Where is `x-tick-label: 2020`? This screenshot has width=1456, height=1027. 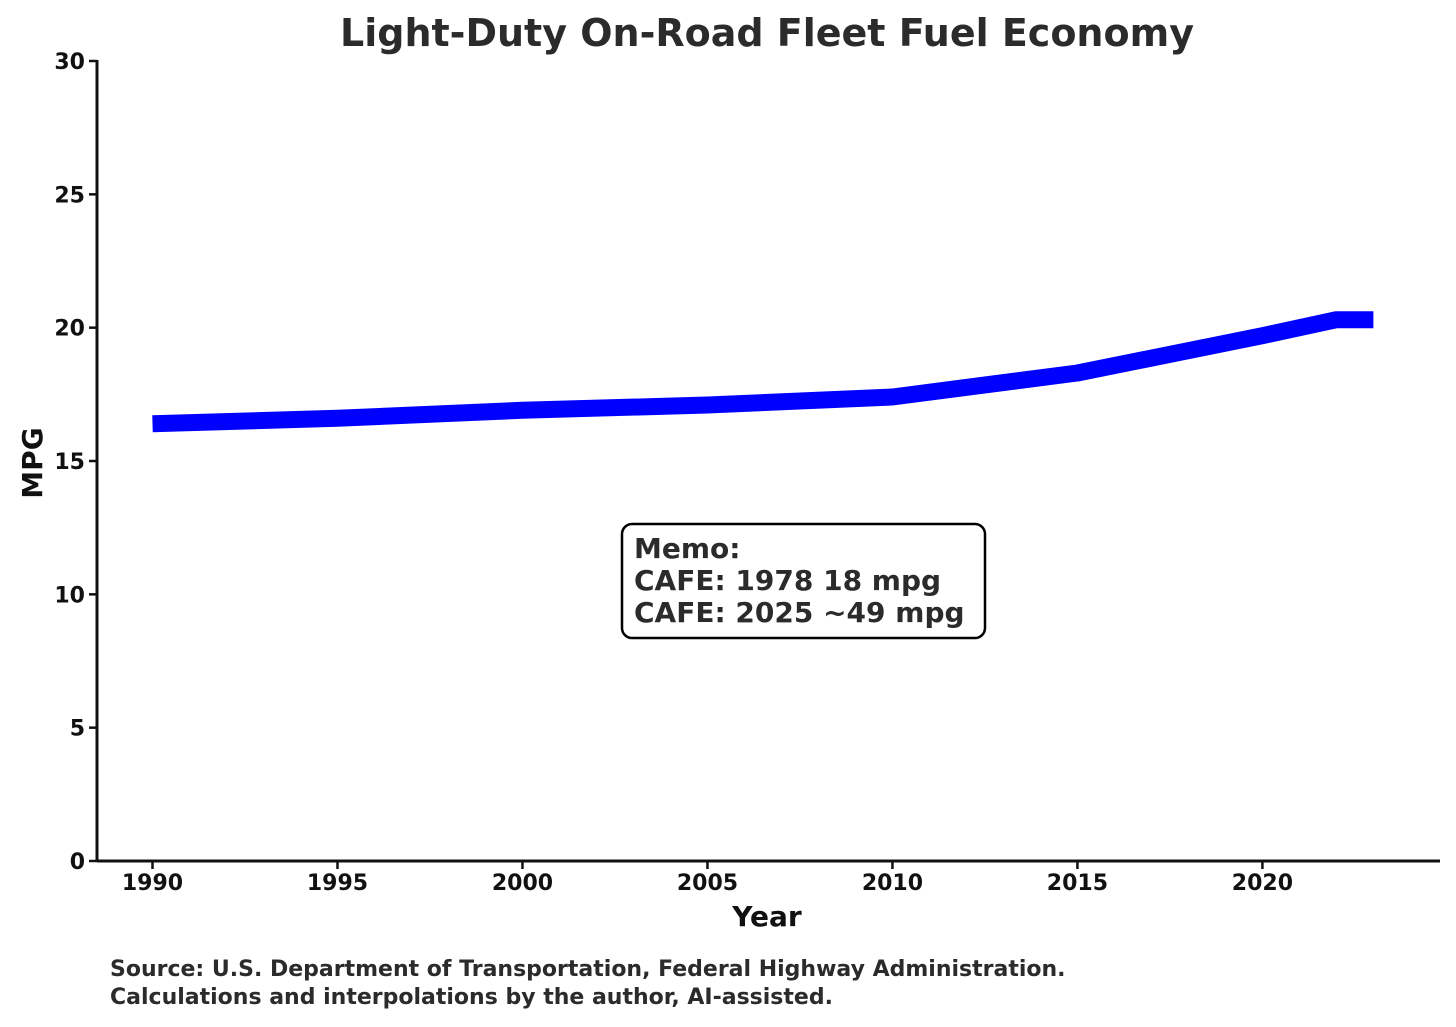 x-tick-label: 2020 is located at coordinates (1262, 883).